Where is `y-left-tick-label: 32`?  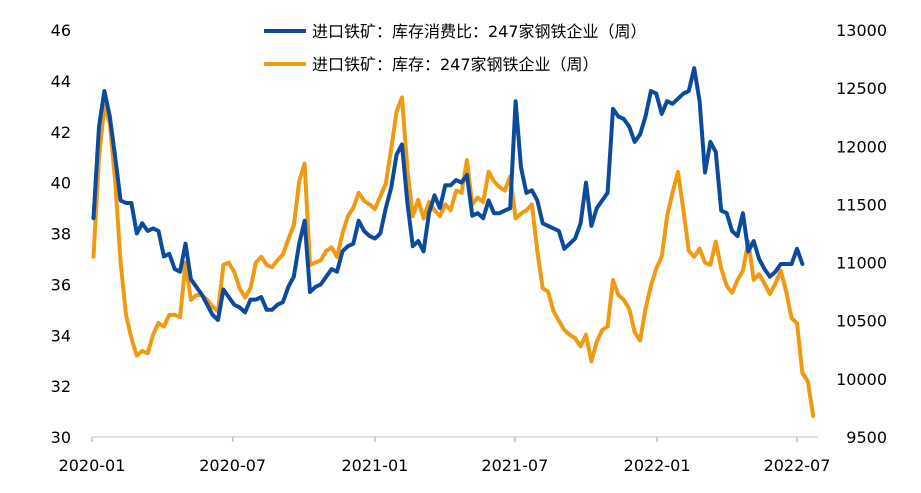 y-left-tick-label: 32 is located at coordinates (61, 386).